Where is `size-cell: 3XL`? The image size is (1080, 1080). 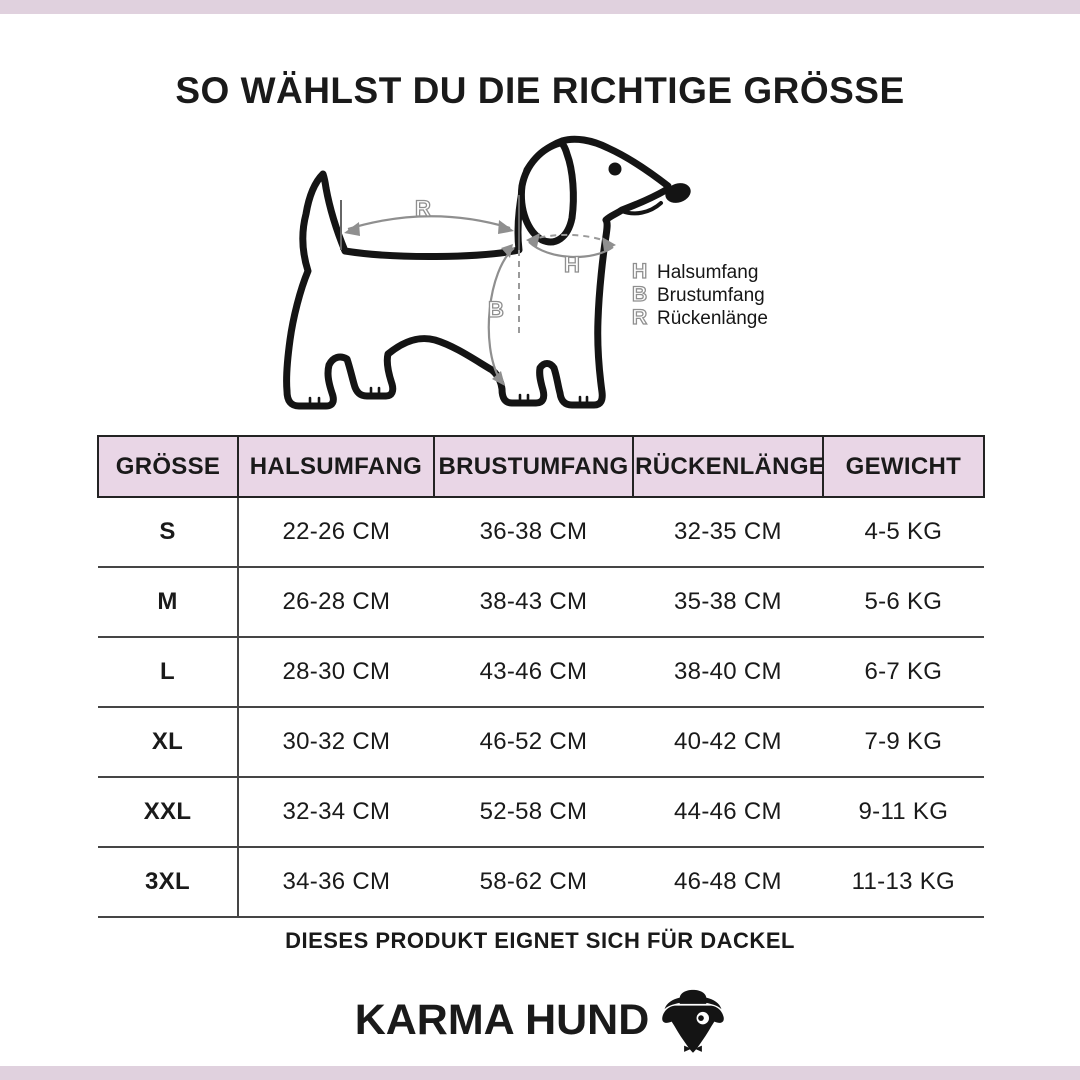 size-cell: 3XL is located at coordinates (168, 882).